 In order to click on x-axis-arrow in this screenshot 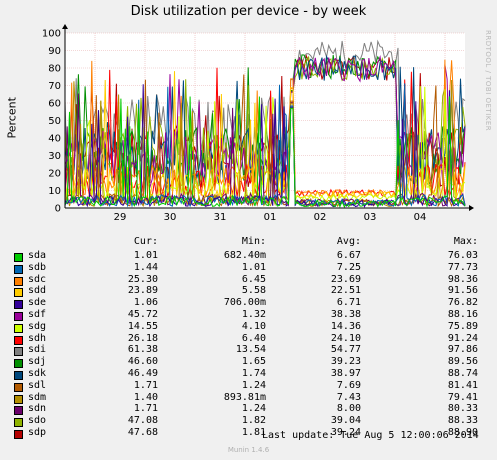, I will do `click(471, 208)`.